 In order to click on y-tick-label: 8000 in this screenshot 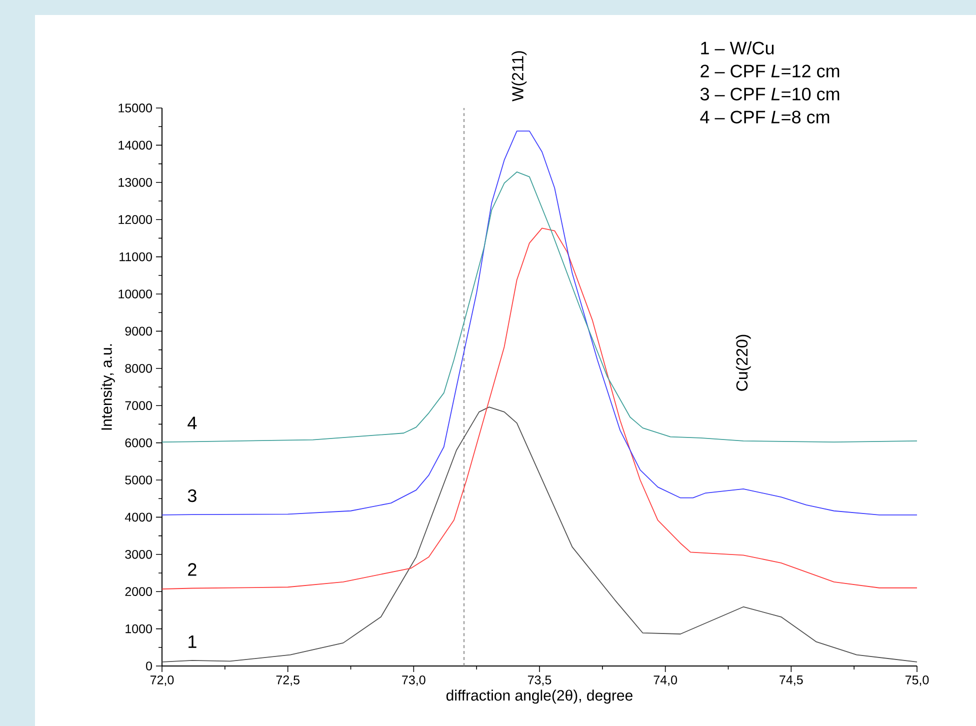, I will do `click(138, 368)`.